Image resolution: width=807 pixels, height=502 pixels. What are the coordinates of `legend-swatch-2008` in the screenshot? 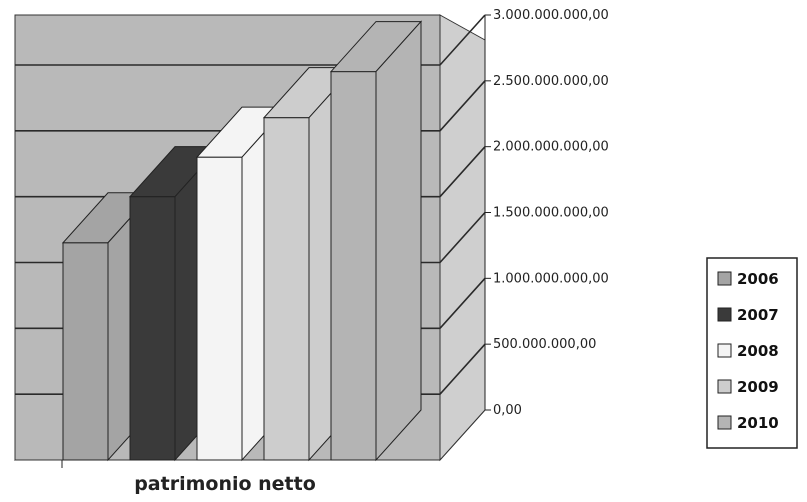 It's located at (724, 350).